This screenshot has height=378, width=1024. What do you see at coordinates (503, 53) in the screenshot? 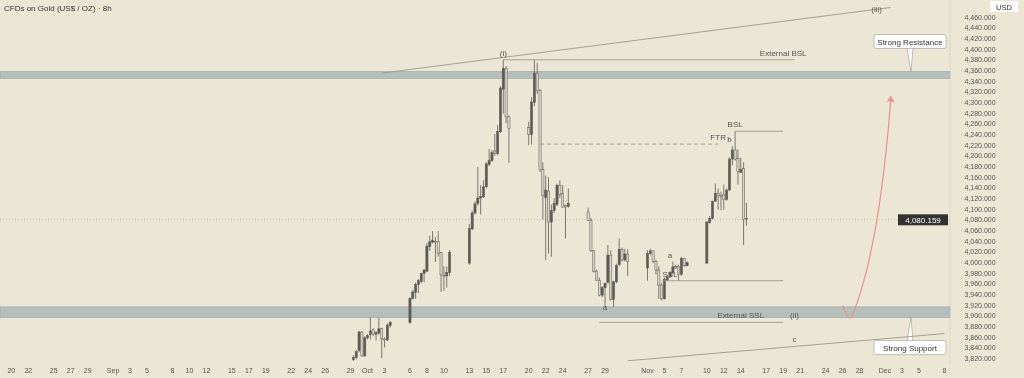
I see `annotation: (i)` at bounding box center [503, 53].